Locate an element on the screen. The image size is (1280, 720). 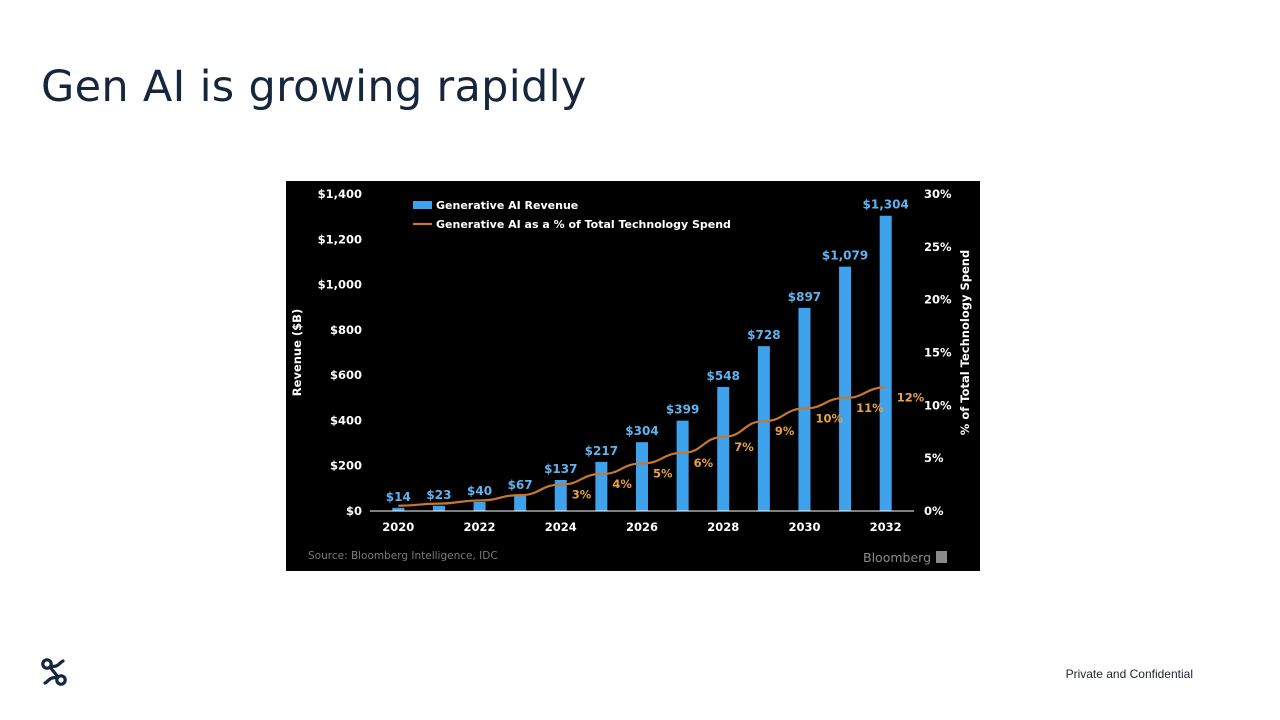
pct-spend-label: 10% is located at coordinates (829, 419).